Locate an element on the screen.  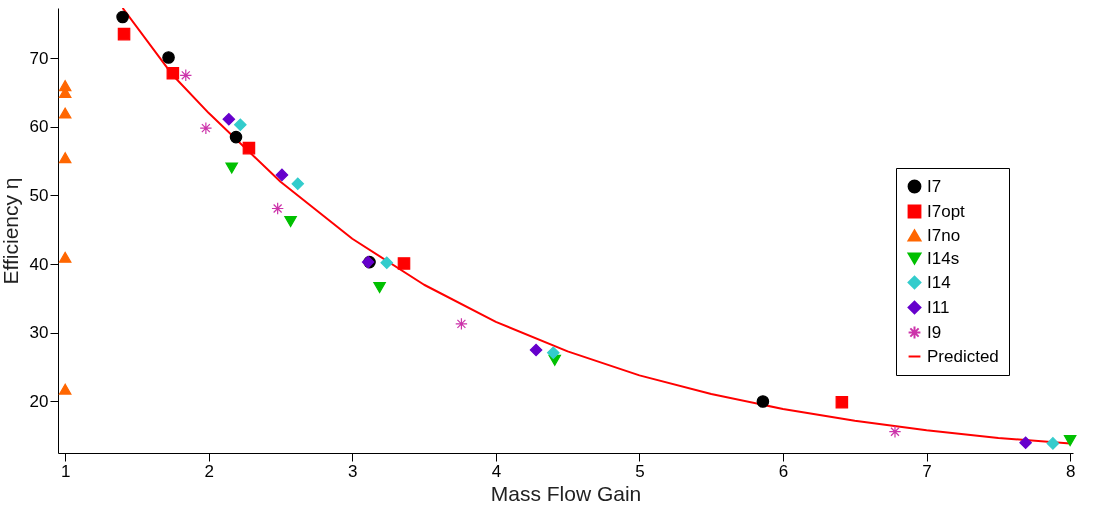
x-tick-label: 8 is located at coordinates (1070, 471).